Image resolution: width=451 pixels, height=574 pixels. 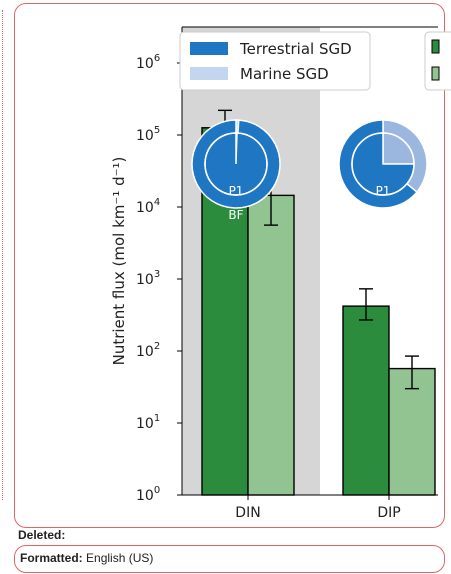 What do you see at coordinates (51, 558) in the screenshot?
I see `formatted-label: Formatted:` at bounding box center [51, 558].